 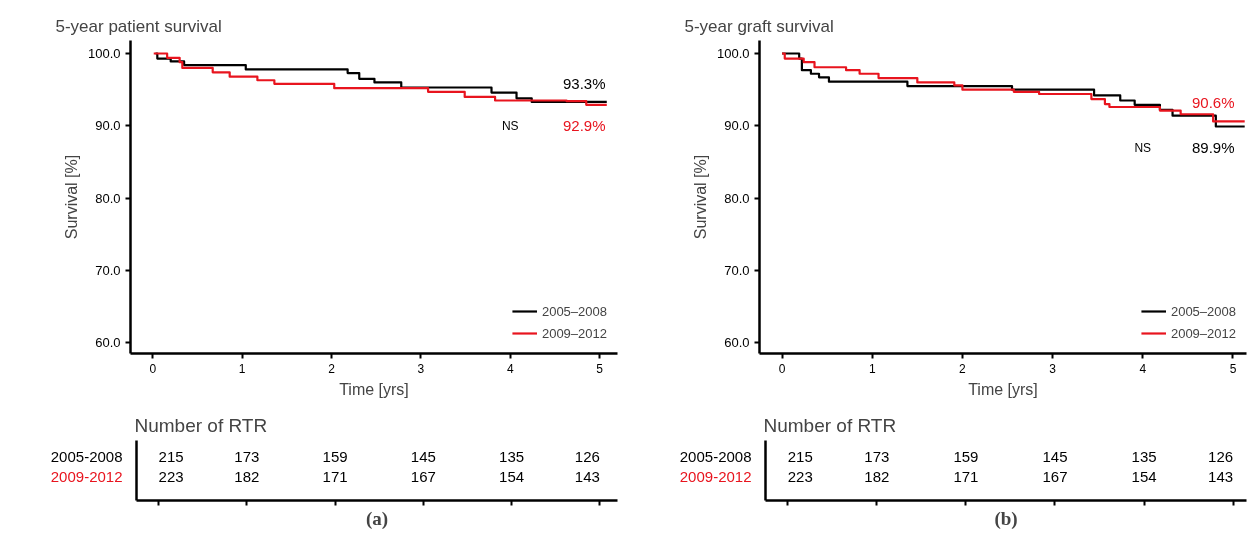 I want to click on text: (b), so click(x=1006, y=518).